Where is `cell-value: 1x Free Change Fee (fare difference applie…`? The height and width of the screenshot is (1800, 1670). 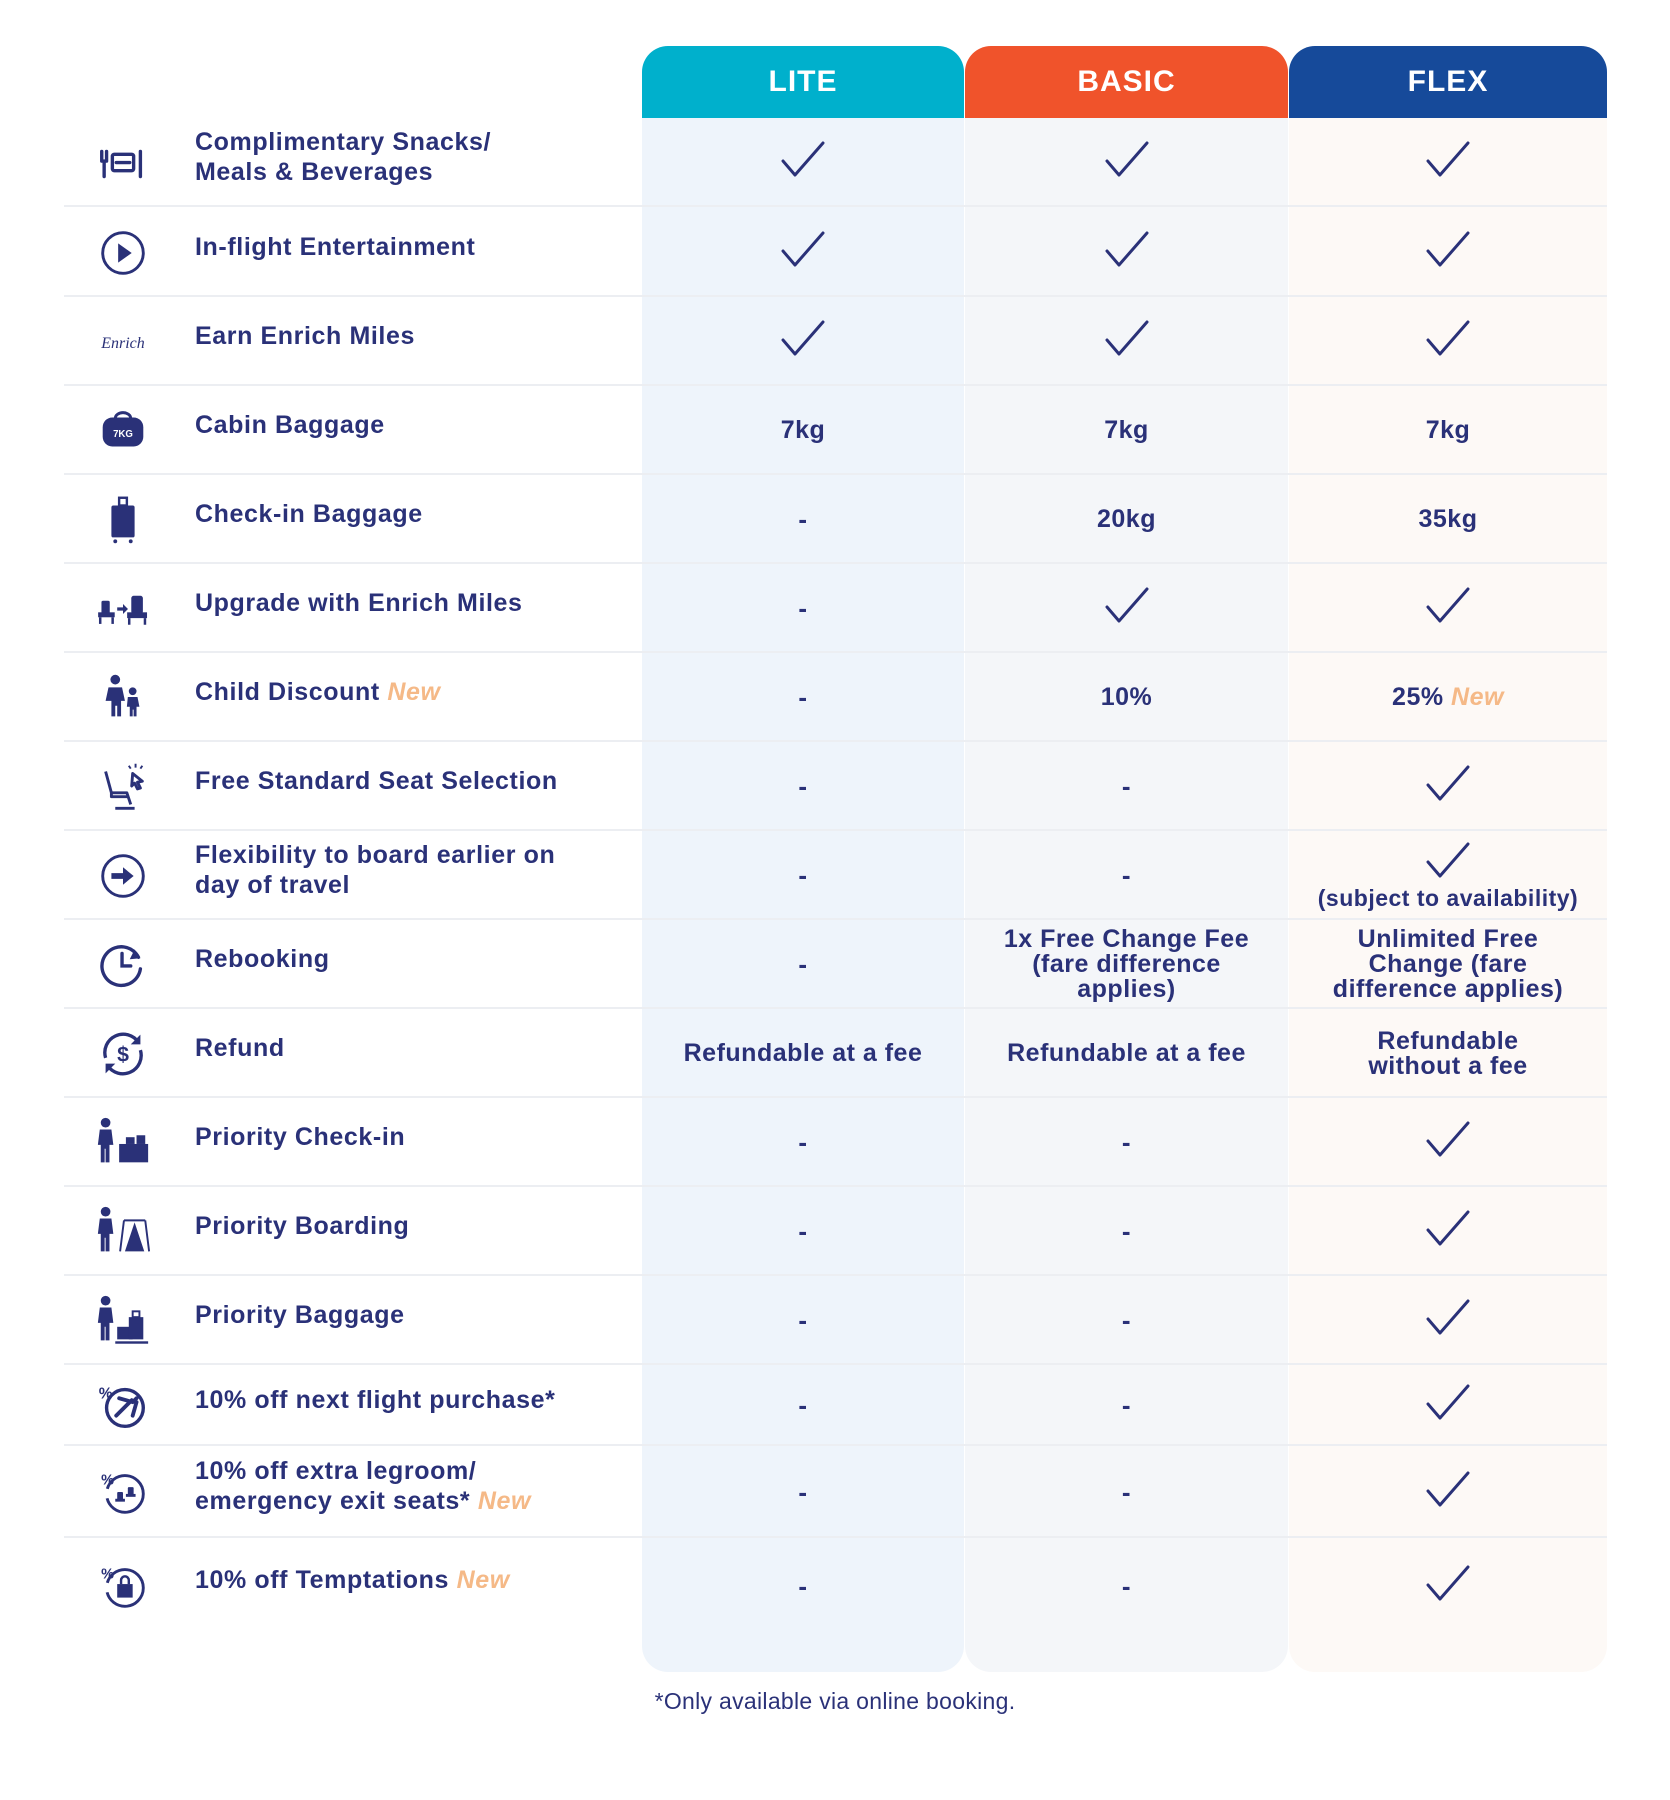 cell-value: 1x Free Change Fee (fare difference applie… is located at coordinates (1126, 964).